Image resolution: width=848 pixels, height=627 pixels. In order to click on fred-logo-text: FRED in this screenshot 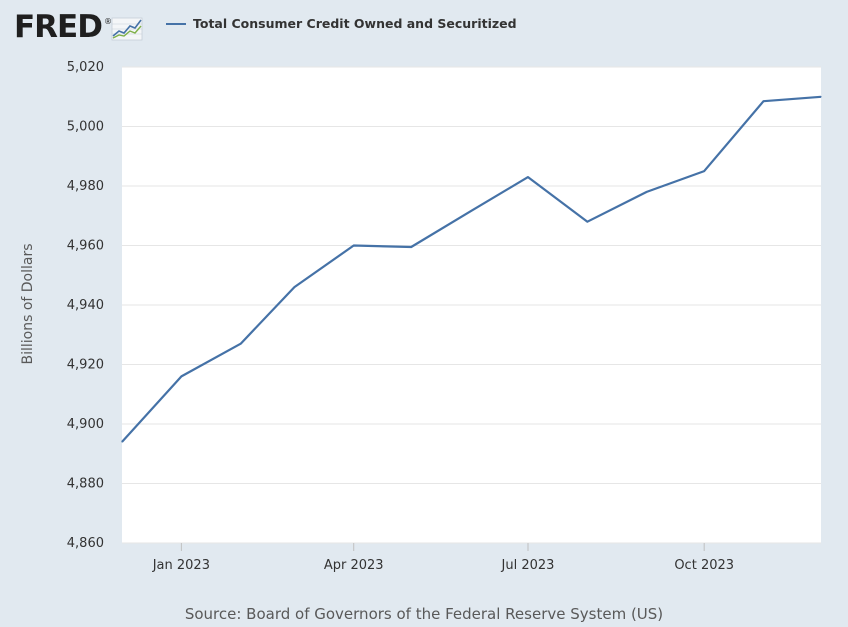, I will do `click(58, 26)`.